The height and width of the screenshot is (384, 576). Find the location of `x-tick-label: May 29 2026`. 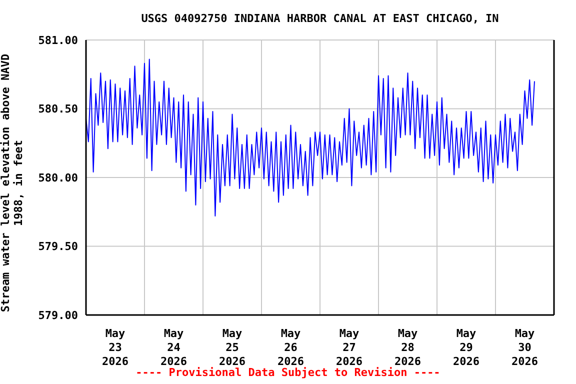

x-tick-label: May 29 2026 is located at coordinates (466, 347).